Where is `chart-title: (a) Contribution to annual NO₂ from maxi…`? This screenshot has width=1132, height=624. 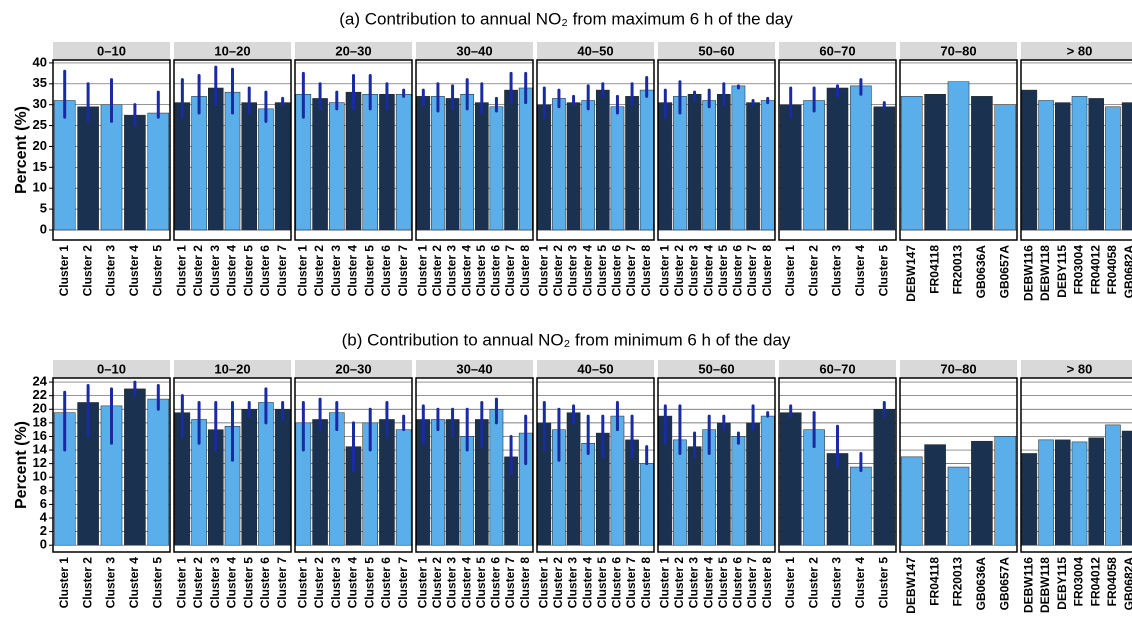 chart-title: (a) Contribution to annual NO₂ from maxi… is located at coordinates (566, 18).